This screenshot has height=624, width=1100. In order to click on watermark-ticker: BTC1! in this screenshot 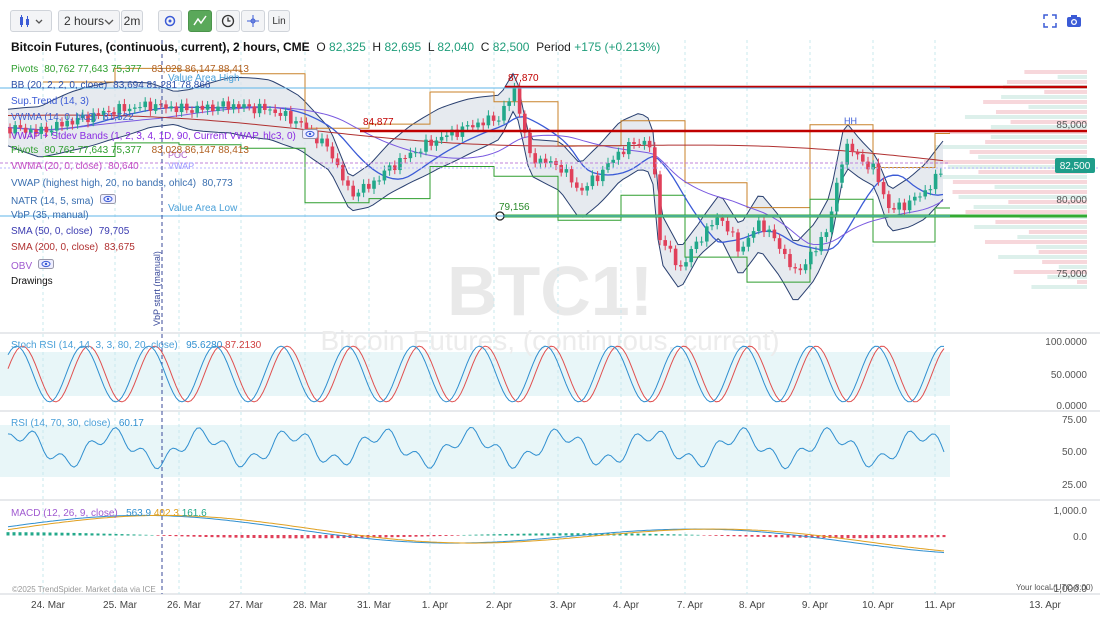, I will do `click(550, 291)`.